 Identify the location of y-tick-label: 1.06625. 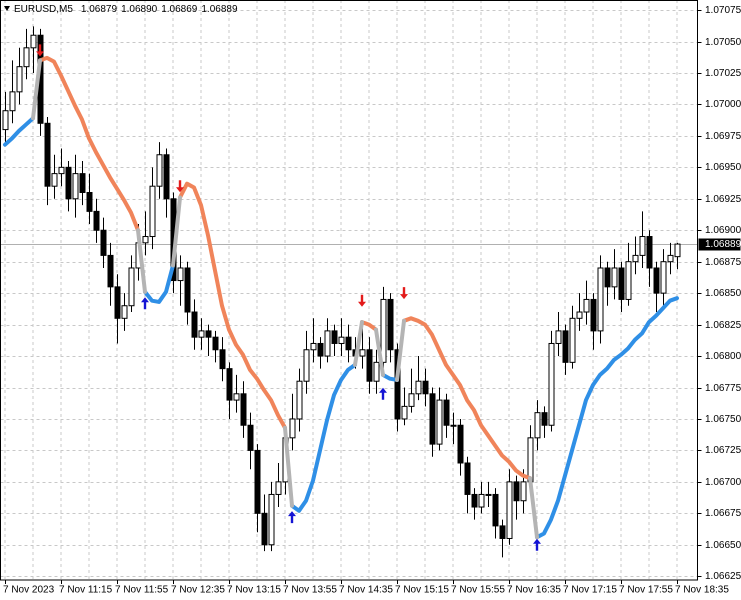
(723, 576).